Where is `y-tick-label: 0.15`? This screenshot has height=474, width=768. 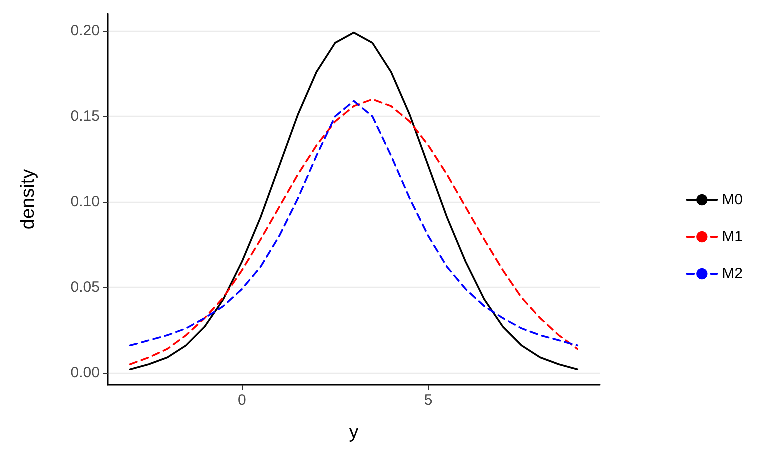
y-tick-label: 0.15 is located at coordinates (85, 117).